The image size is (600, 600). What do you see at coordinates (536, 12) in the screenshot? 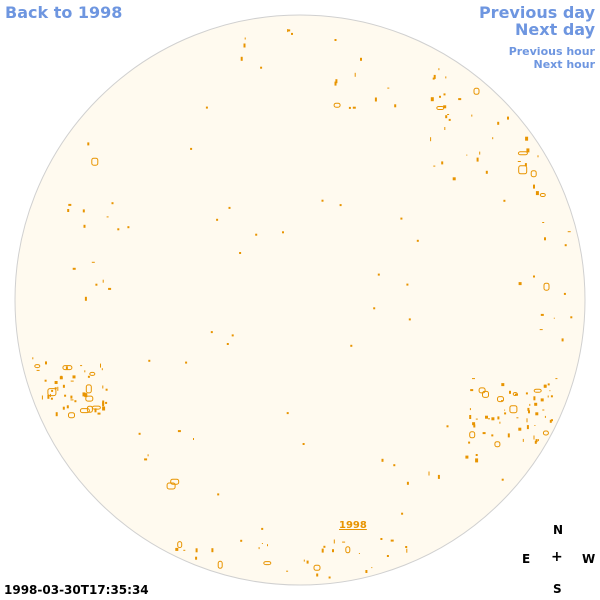
I see `previous-day-link: Previous day` at bounding box center [536, 12].